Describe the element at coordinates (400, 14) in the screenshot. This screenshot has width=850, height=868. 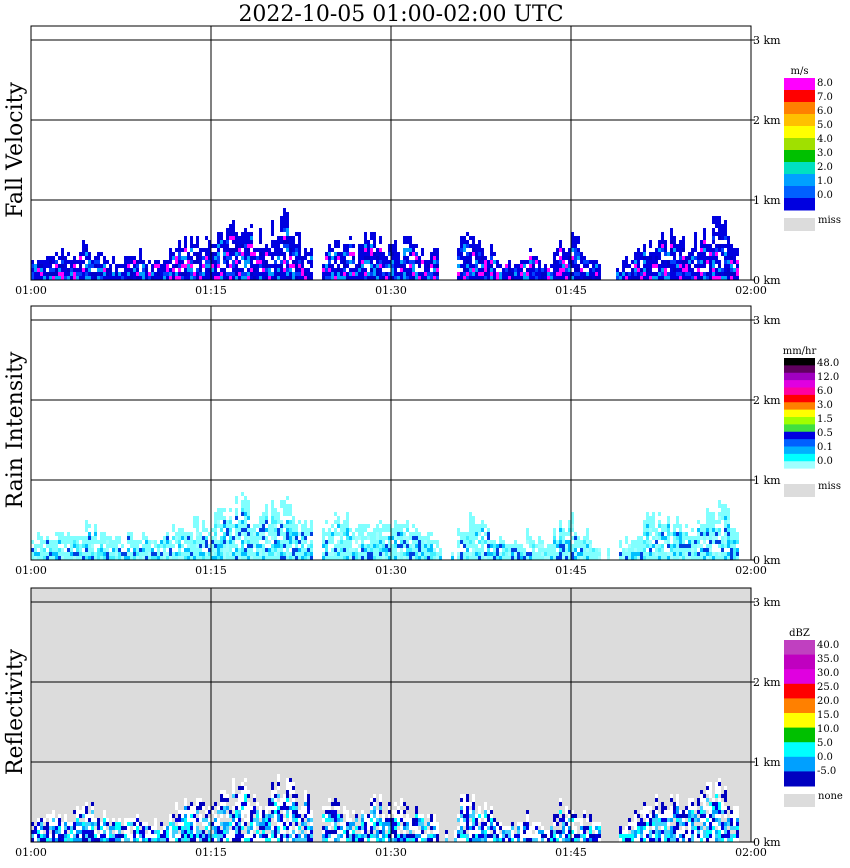
I see `chart-title: 2022-10-05 01:00-02:00 UTC` at that location.